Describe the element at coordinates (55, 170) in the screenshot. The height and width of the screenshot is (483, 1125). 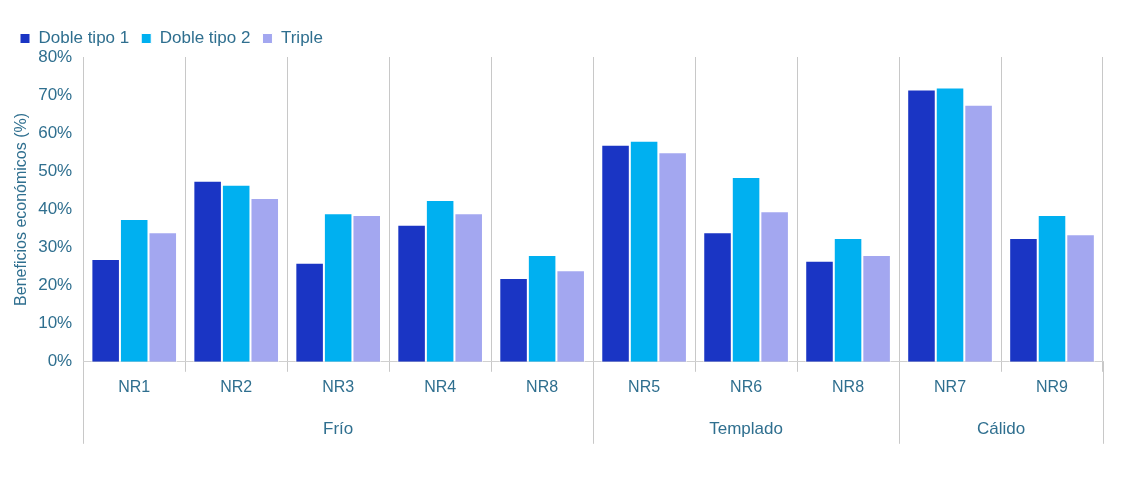
I see `y-tick-label: 50%` at that location.